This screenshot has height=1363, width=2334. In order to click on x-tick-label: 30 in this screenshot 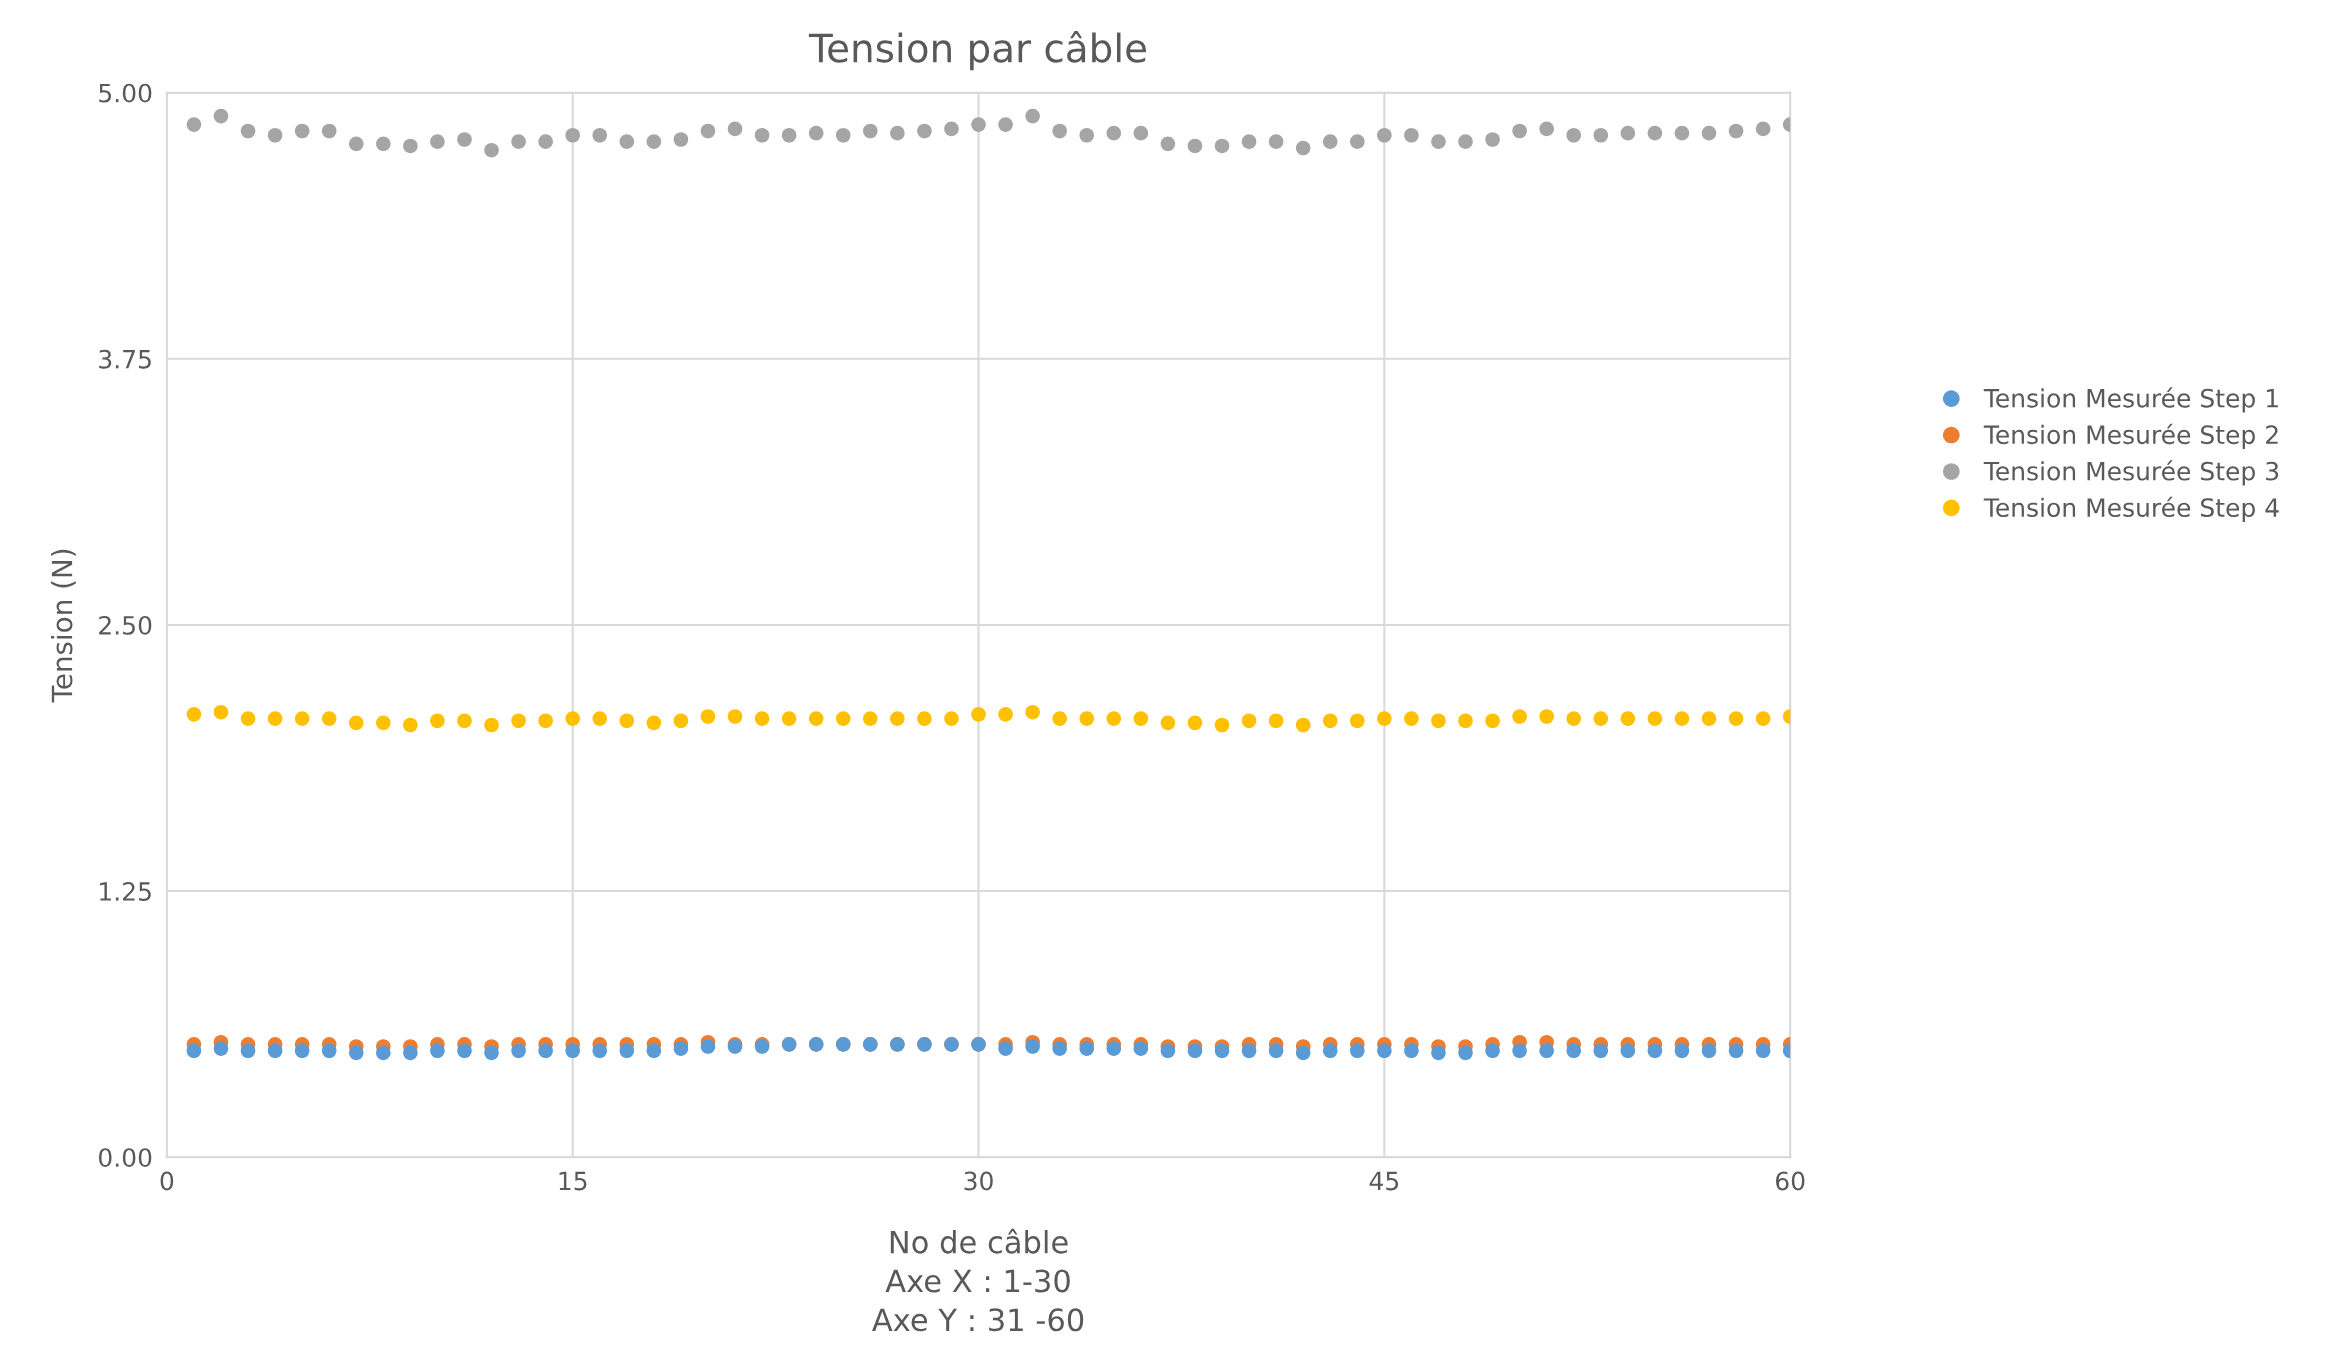, I will do `click(978, 1181)`.